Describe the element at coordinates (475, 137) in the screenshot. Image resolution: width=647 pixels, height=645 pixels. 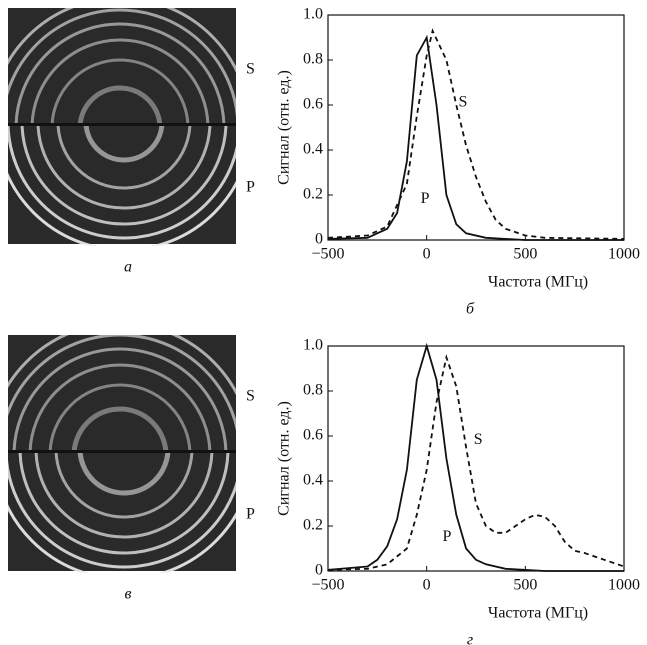
I see `series-line` at that location.